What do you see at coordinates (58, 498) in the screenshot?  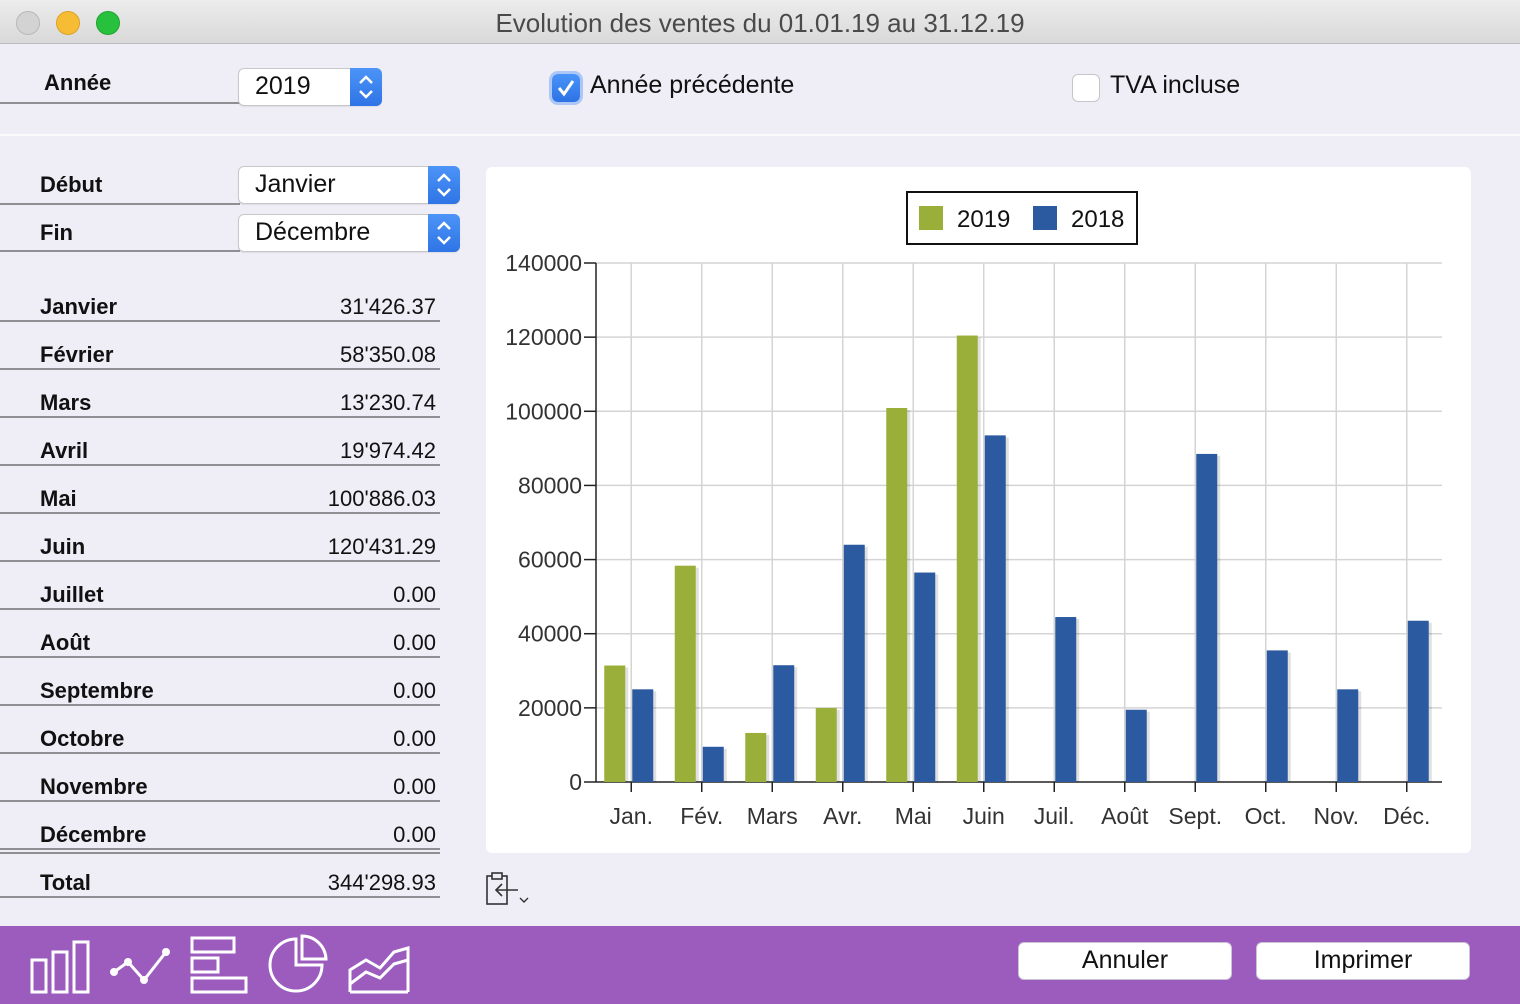 I see `month-name: Mai` at bounding box center [58, 498].